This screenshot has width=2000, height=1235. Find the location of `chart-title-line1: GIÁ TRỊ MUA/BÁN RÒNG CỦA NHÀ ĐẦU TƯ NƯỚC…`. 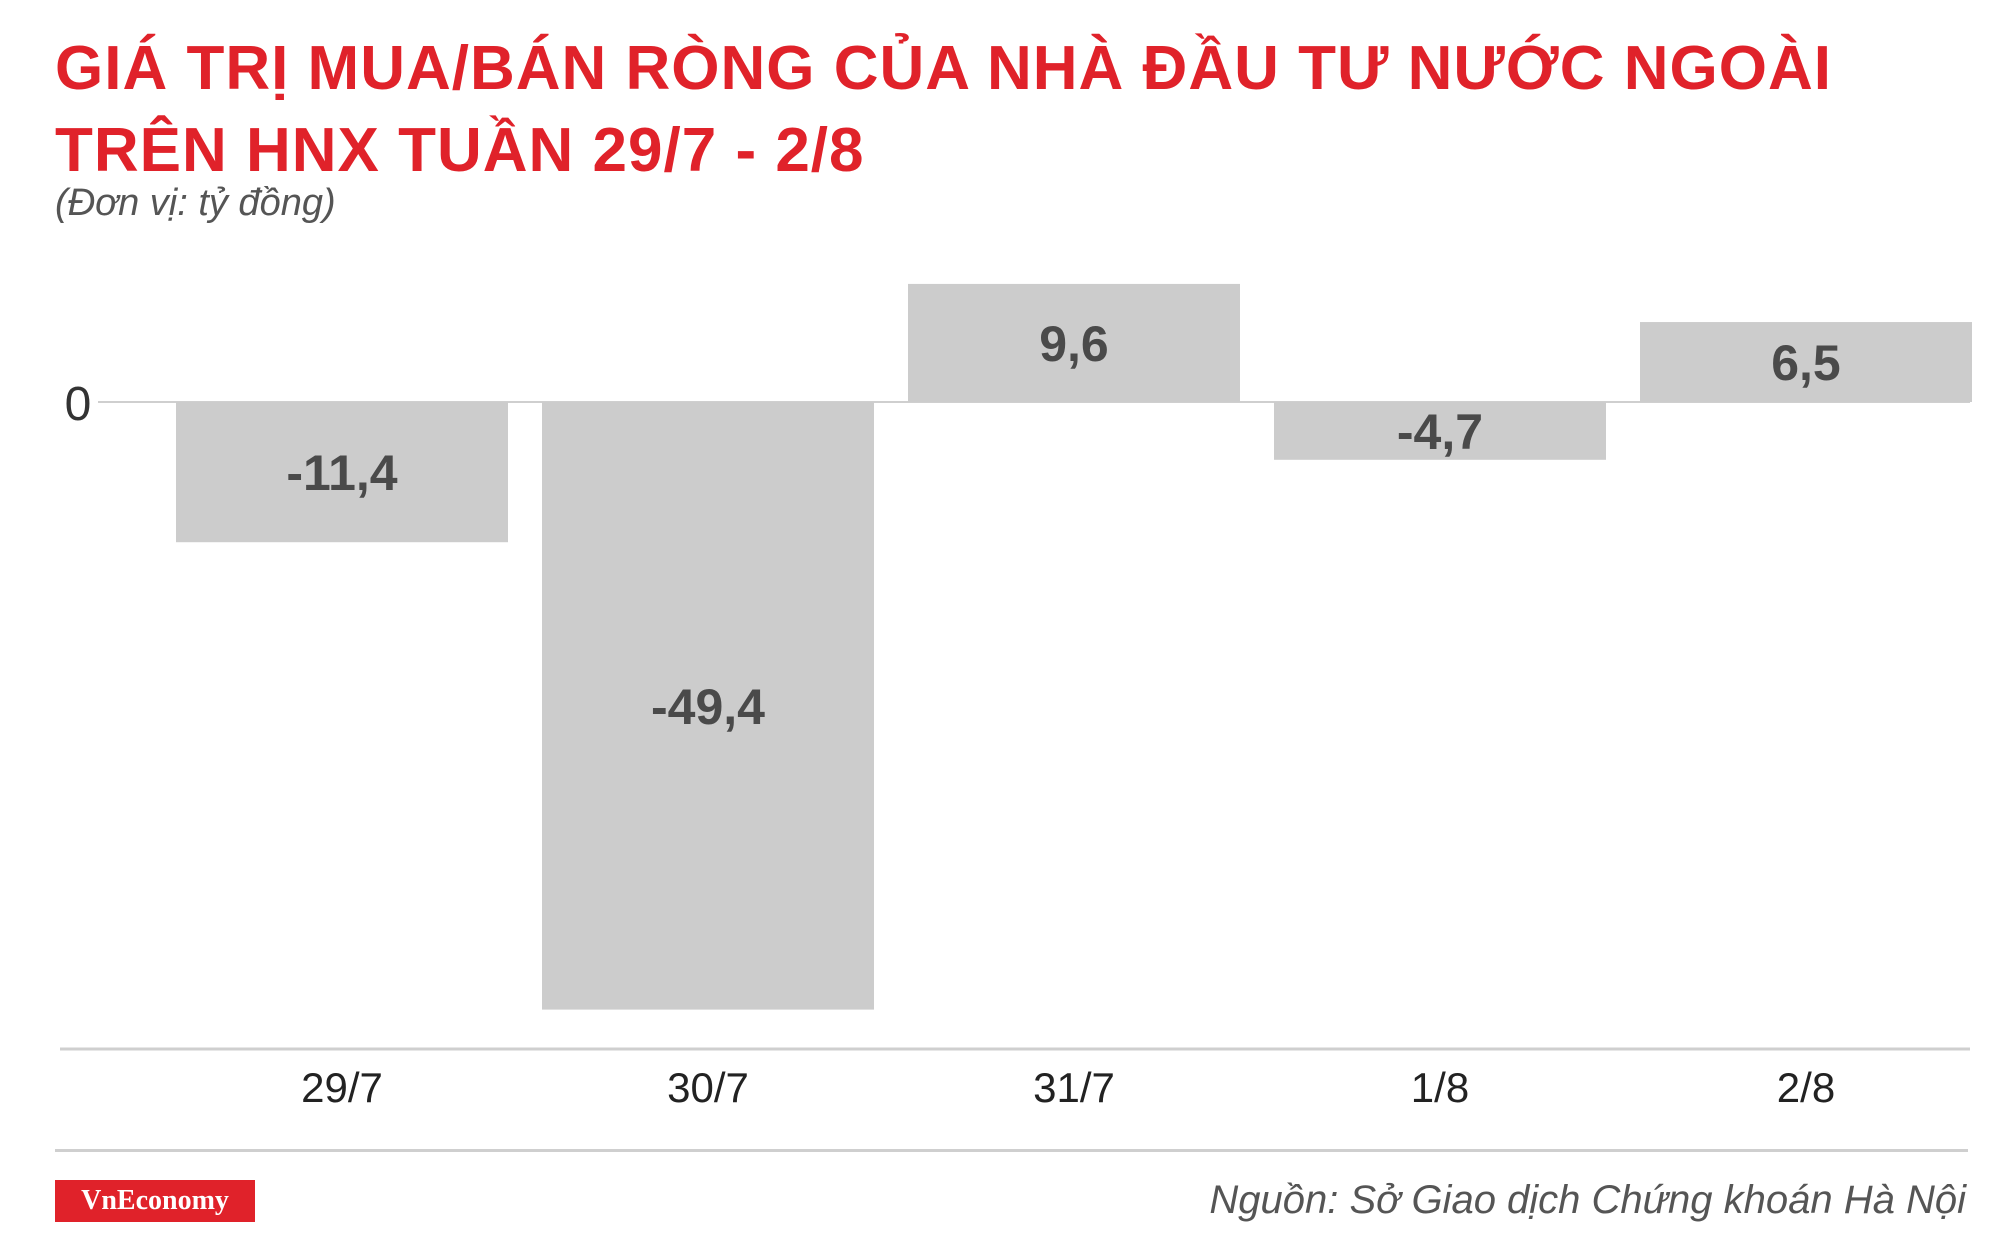

chart-title-line1: GIÁ TRỊ MUA/BÁN RÒNG CỦA NHÀ ĐẦU TƯ NƯỚC… is located at coordinates (943, 68).